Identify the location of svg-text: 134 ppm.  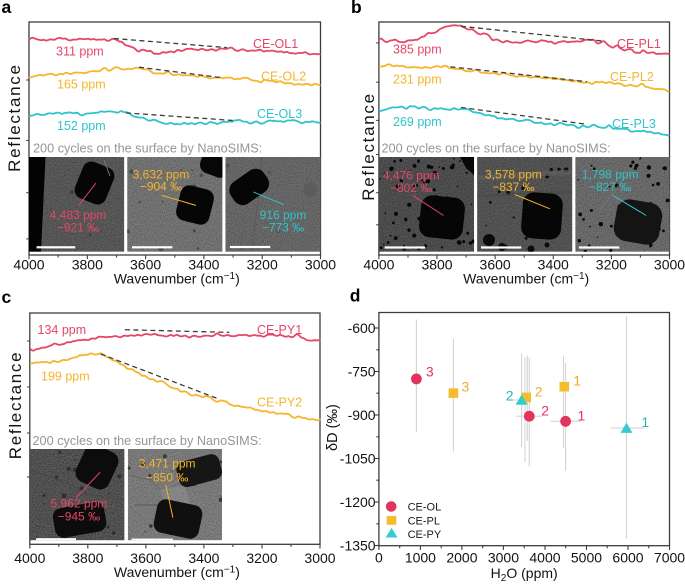
(62, 330).